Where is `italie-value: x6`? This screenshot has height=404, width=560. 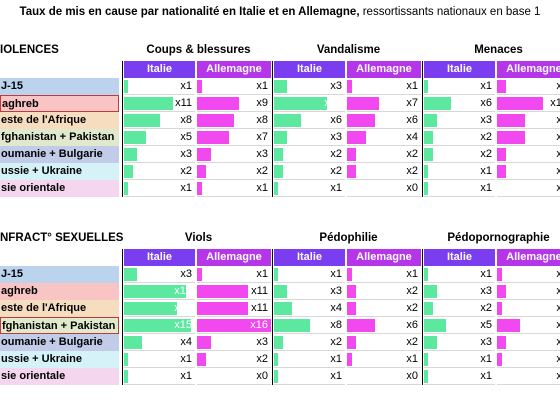
italie-value: x6 is located at coordinates (486, 103).